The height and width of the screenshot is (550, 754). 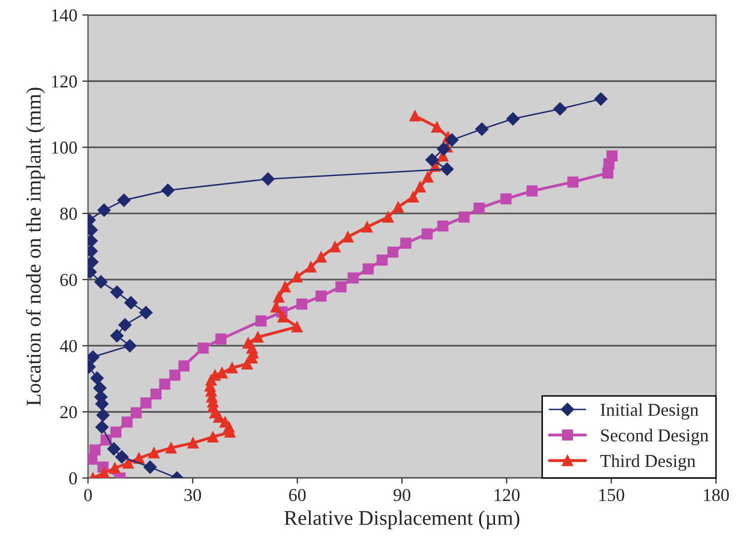 What do you see at coordinates (64, 15) in the screenshot?
I see `y-tick-label: 140` at bounding box center [64, 15].